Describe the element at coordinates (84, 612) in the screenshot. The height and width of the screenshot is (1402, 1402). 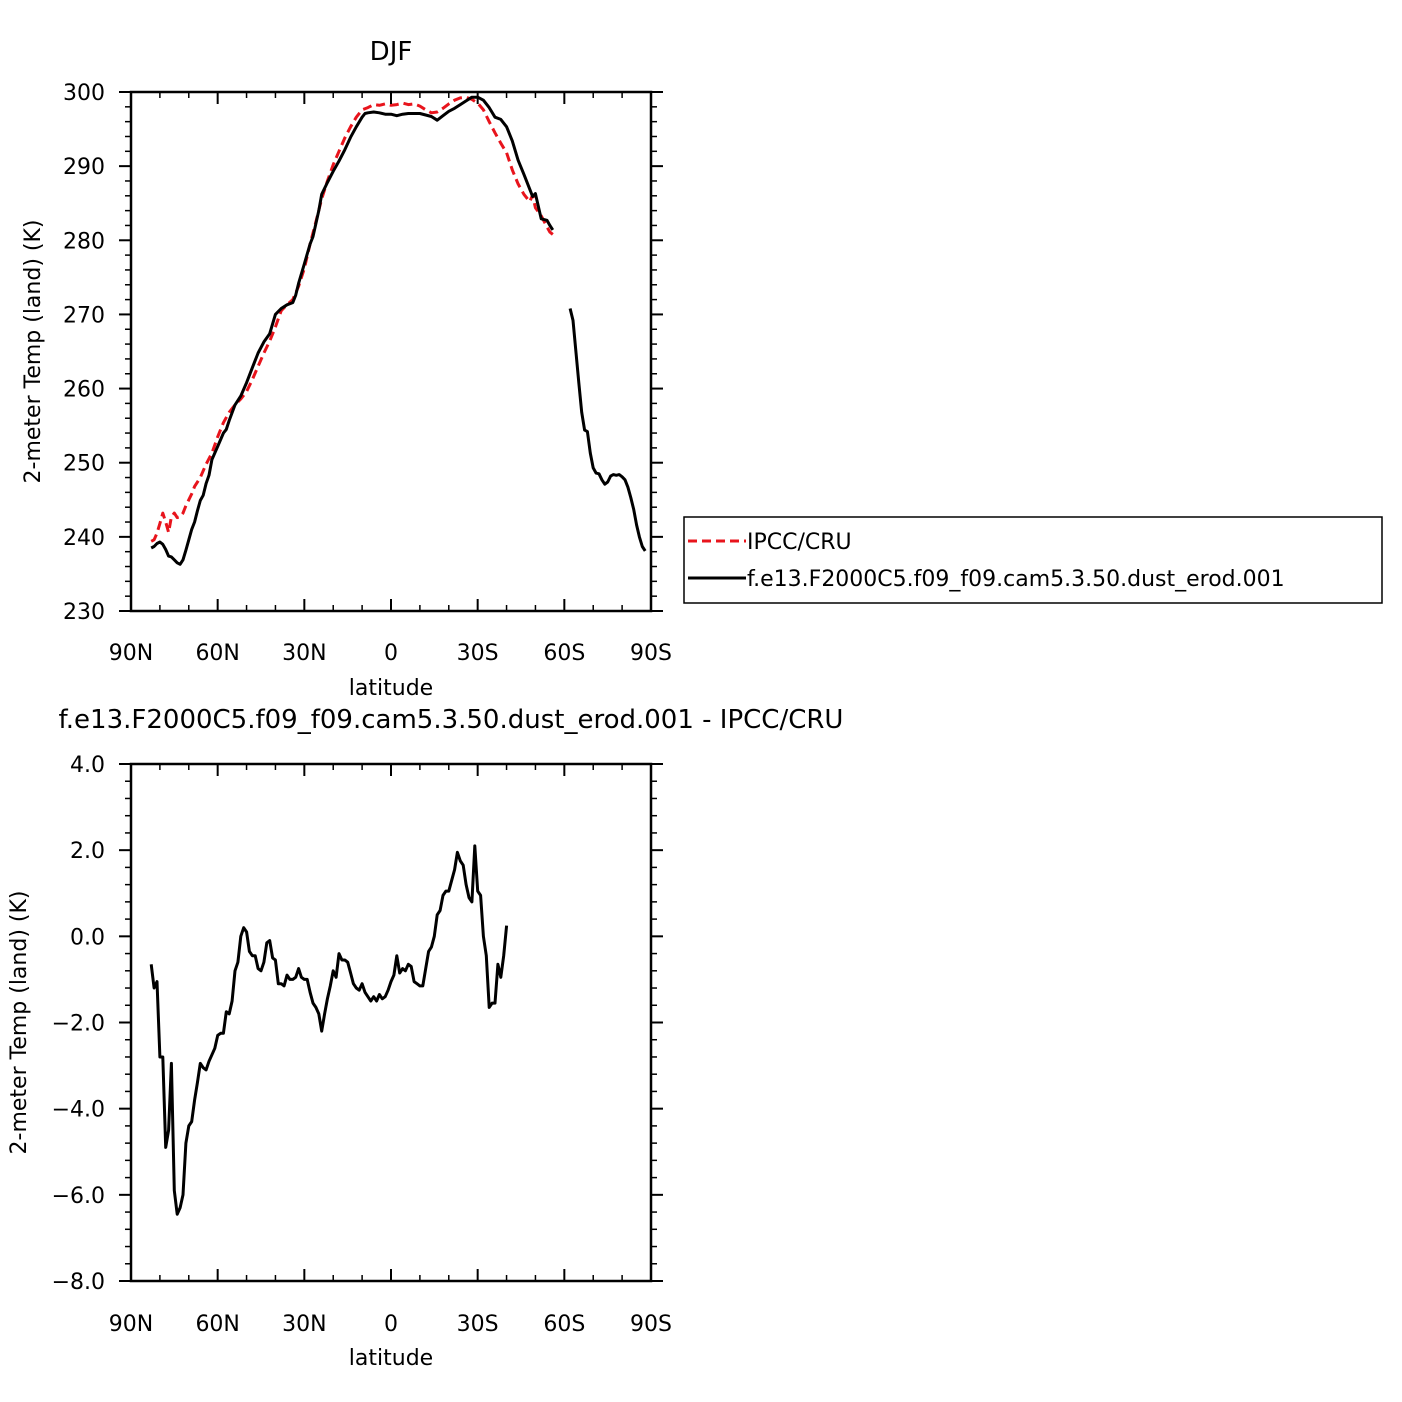
I see `y-tick-label: 230` at that location.